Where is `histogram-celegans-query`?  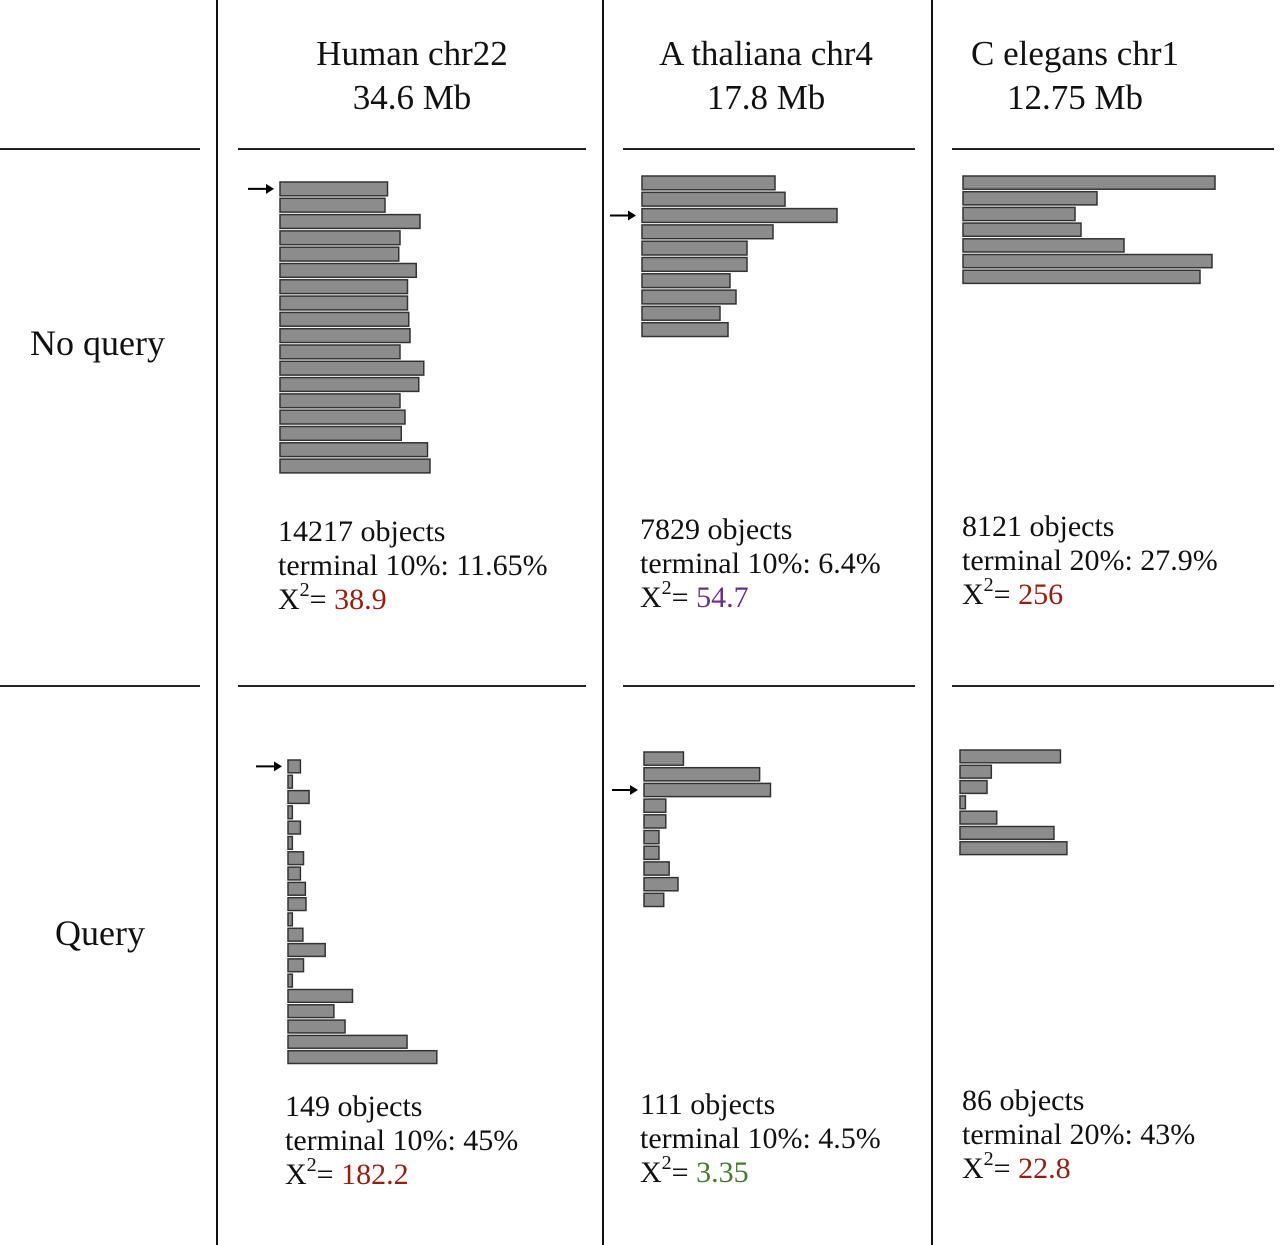
histogram-celegans-query is located at coordinates (1013, 802).